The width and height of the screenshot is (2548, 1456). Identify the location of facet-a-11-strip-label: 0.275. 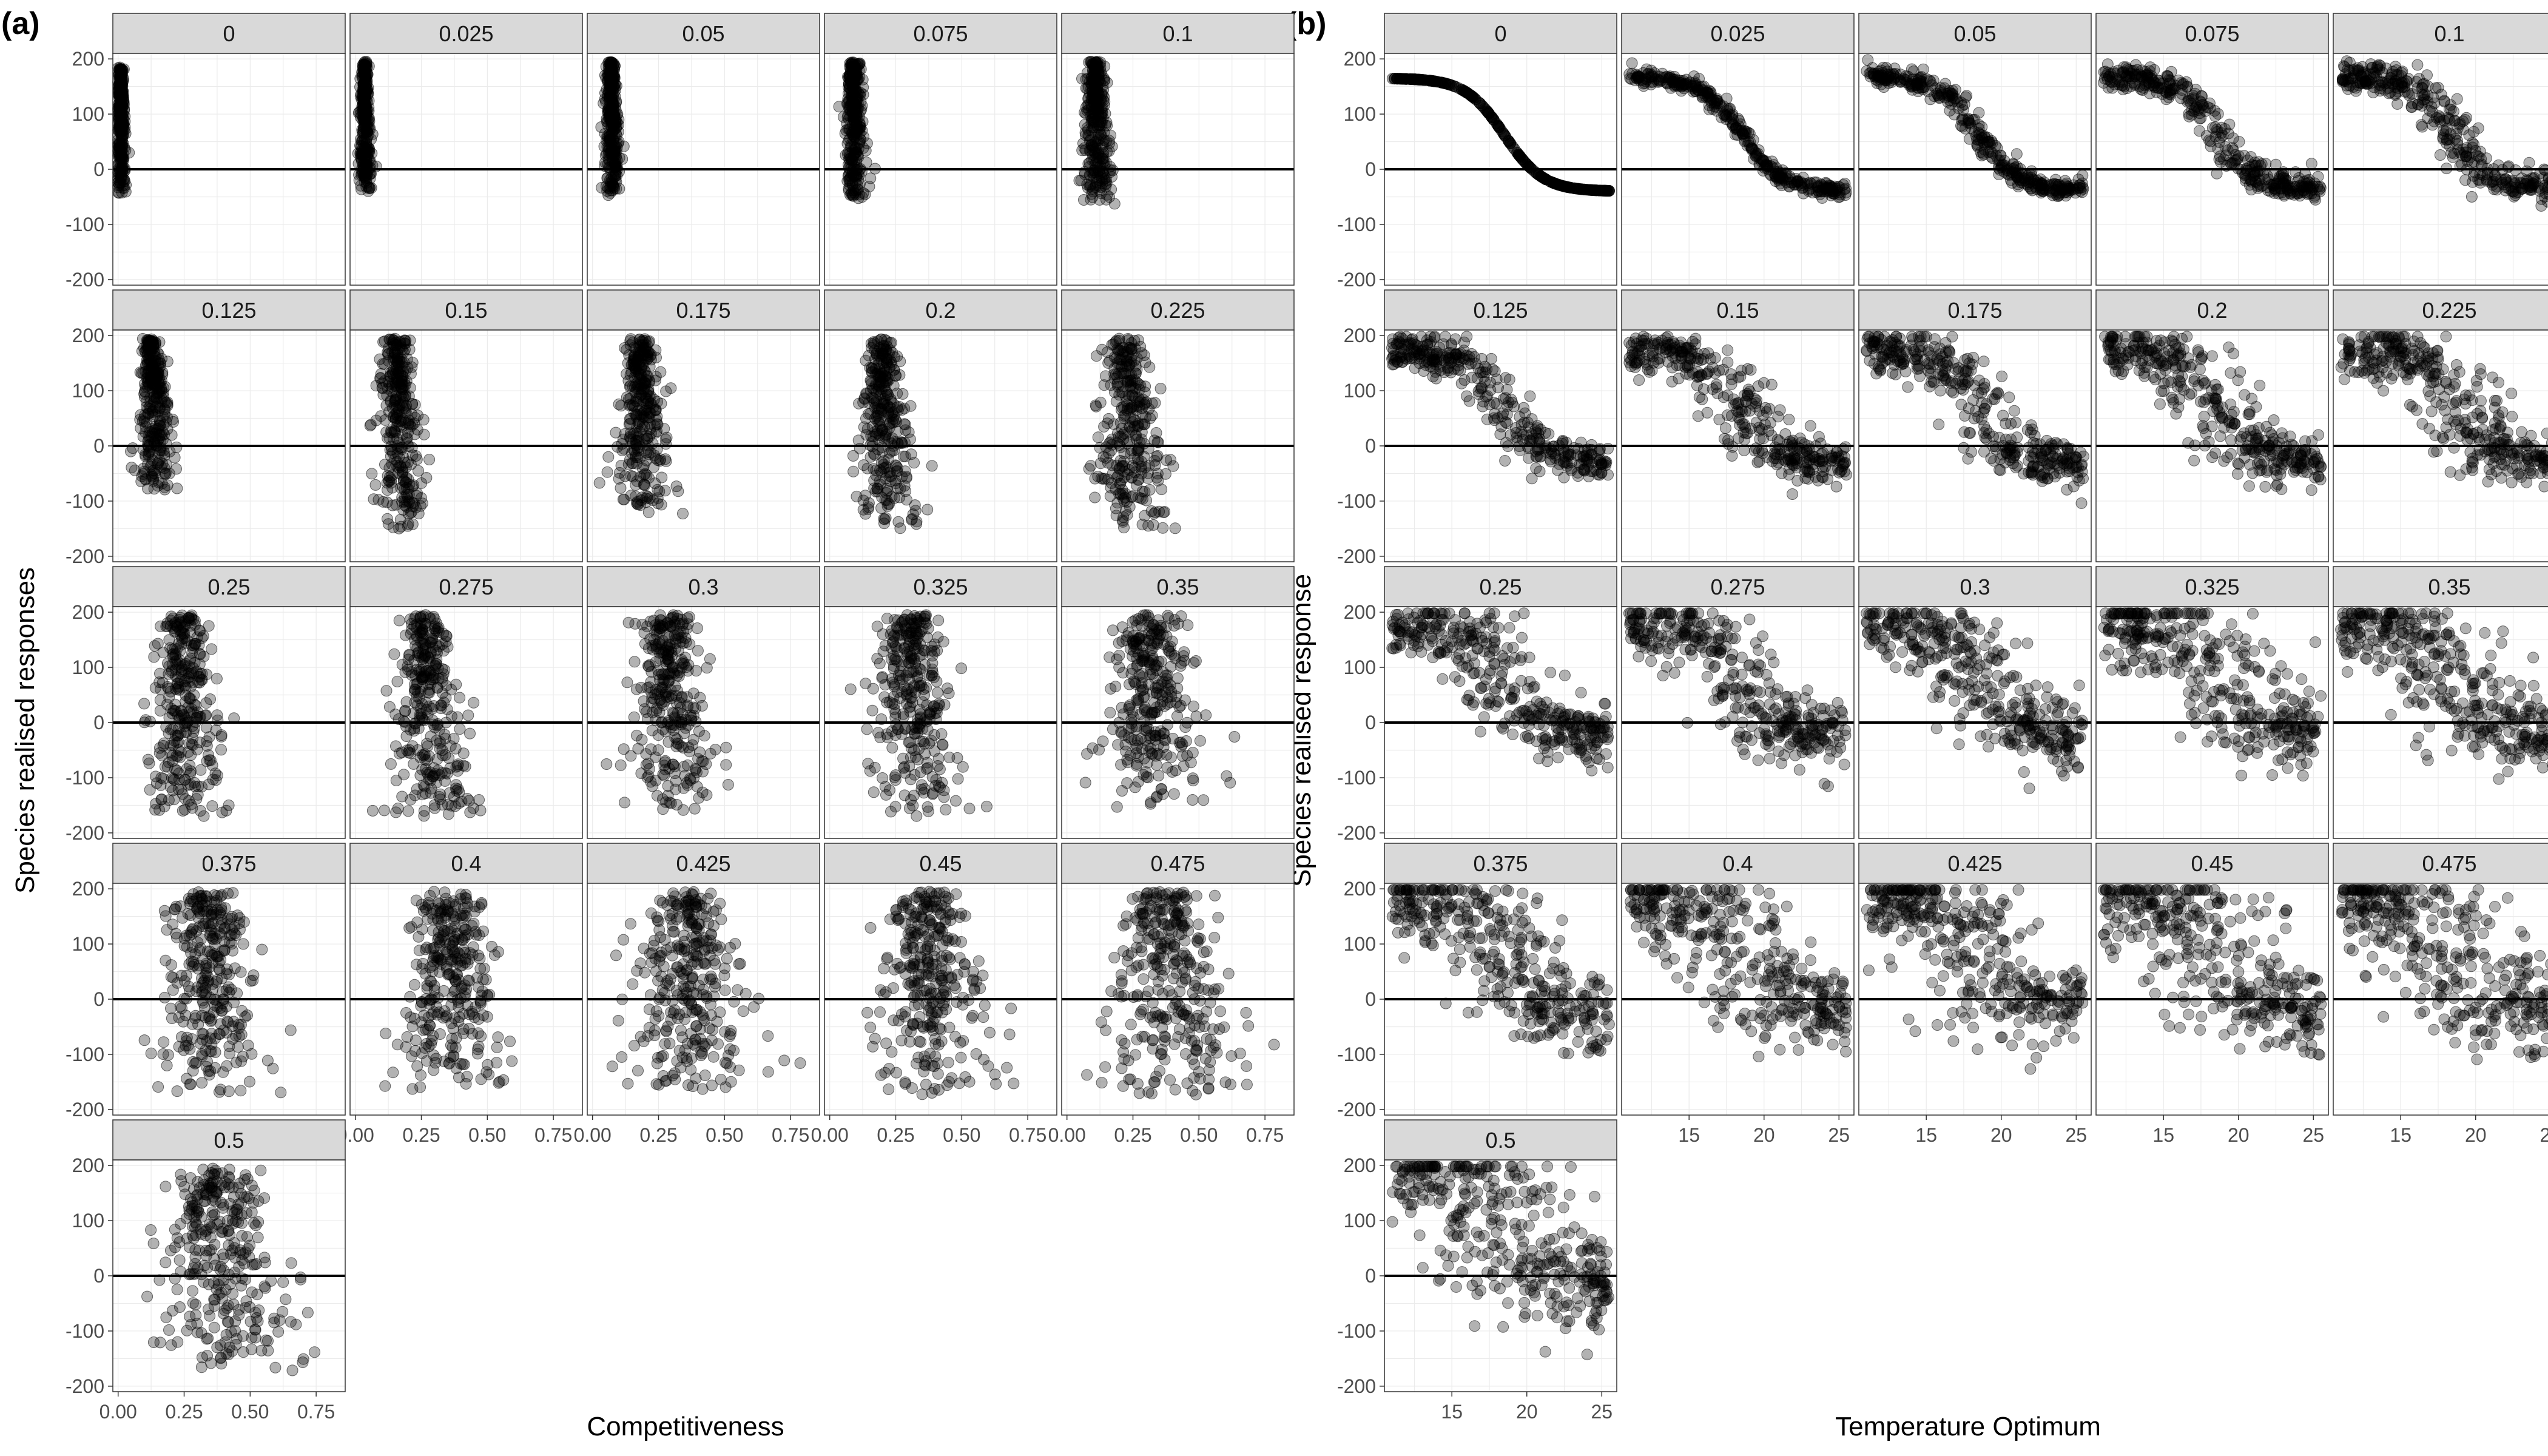
(466, 587).